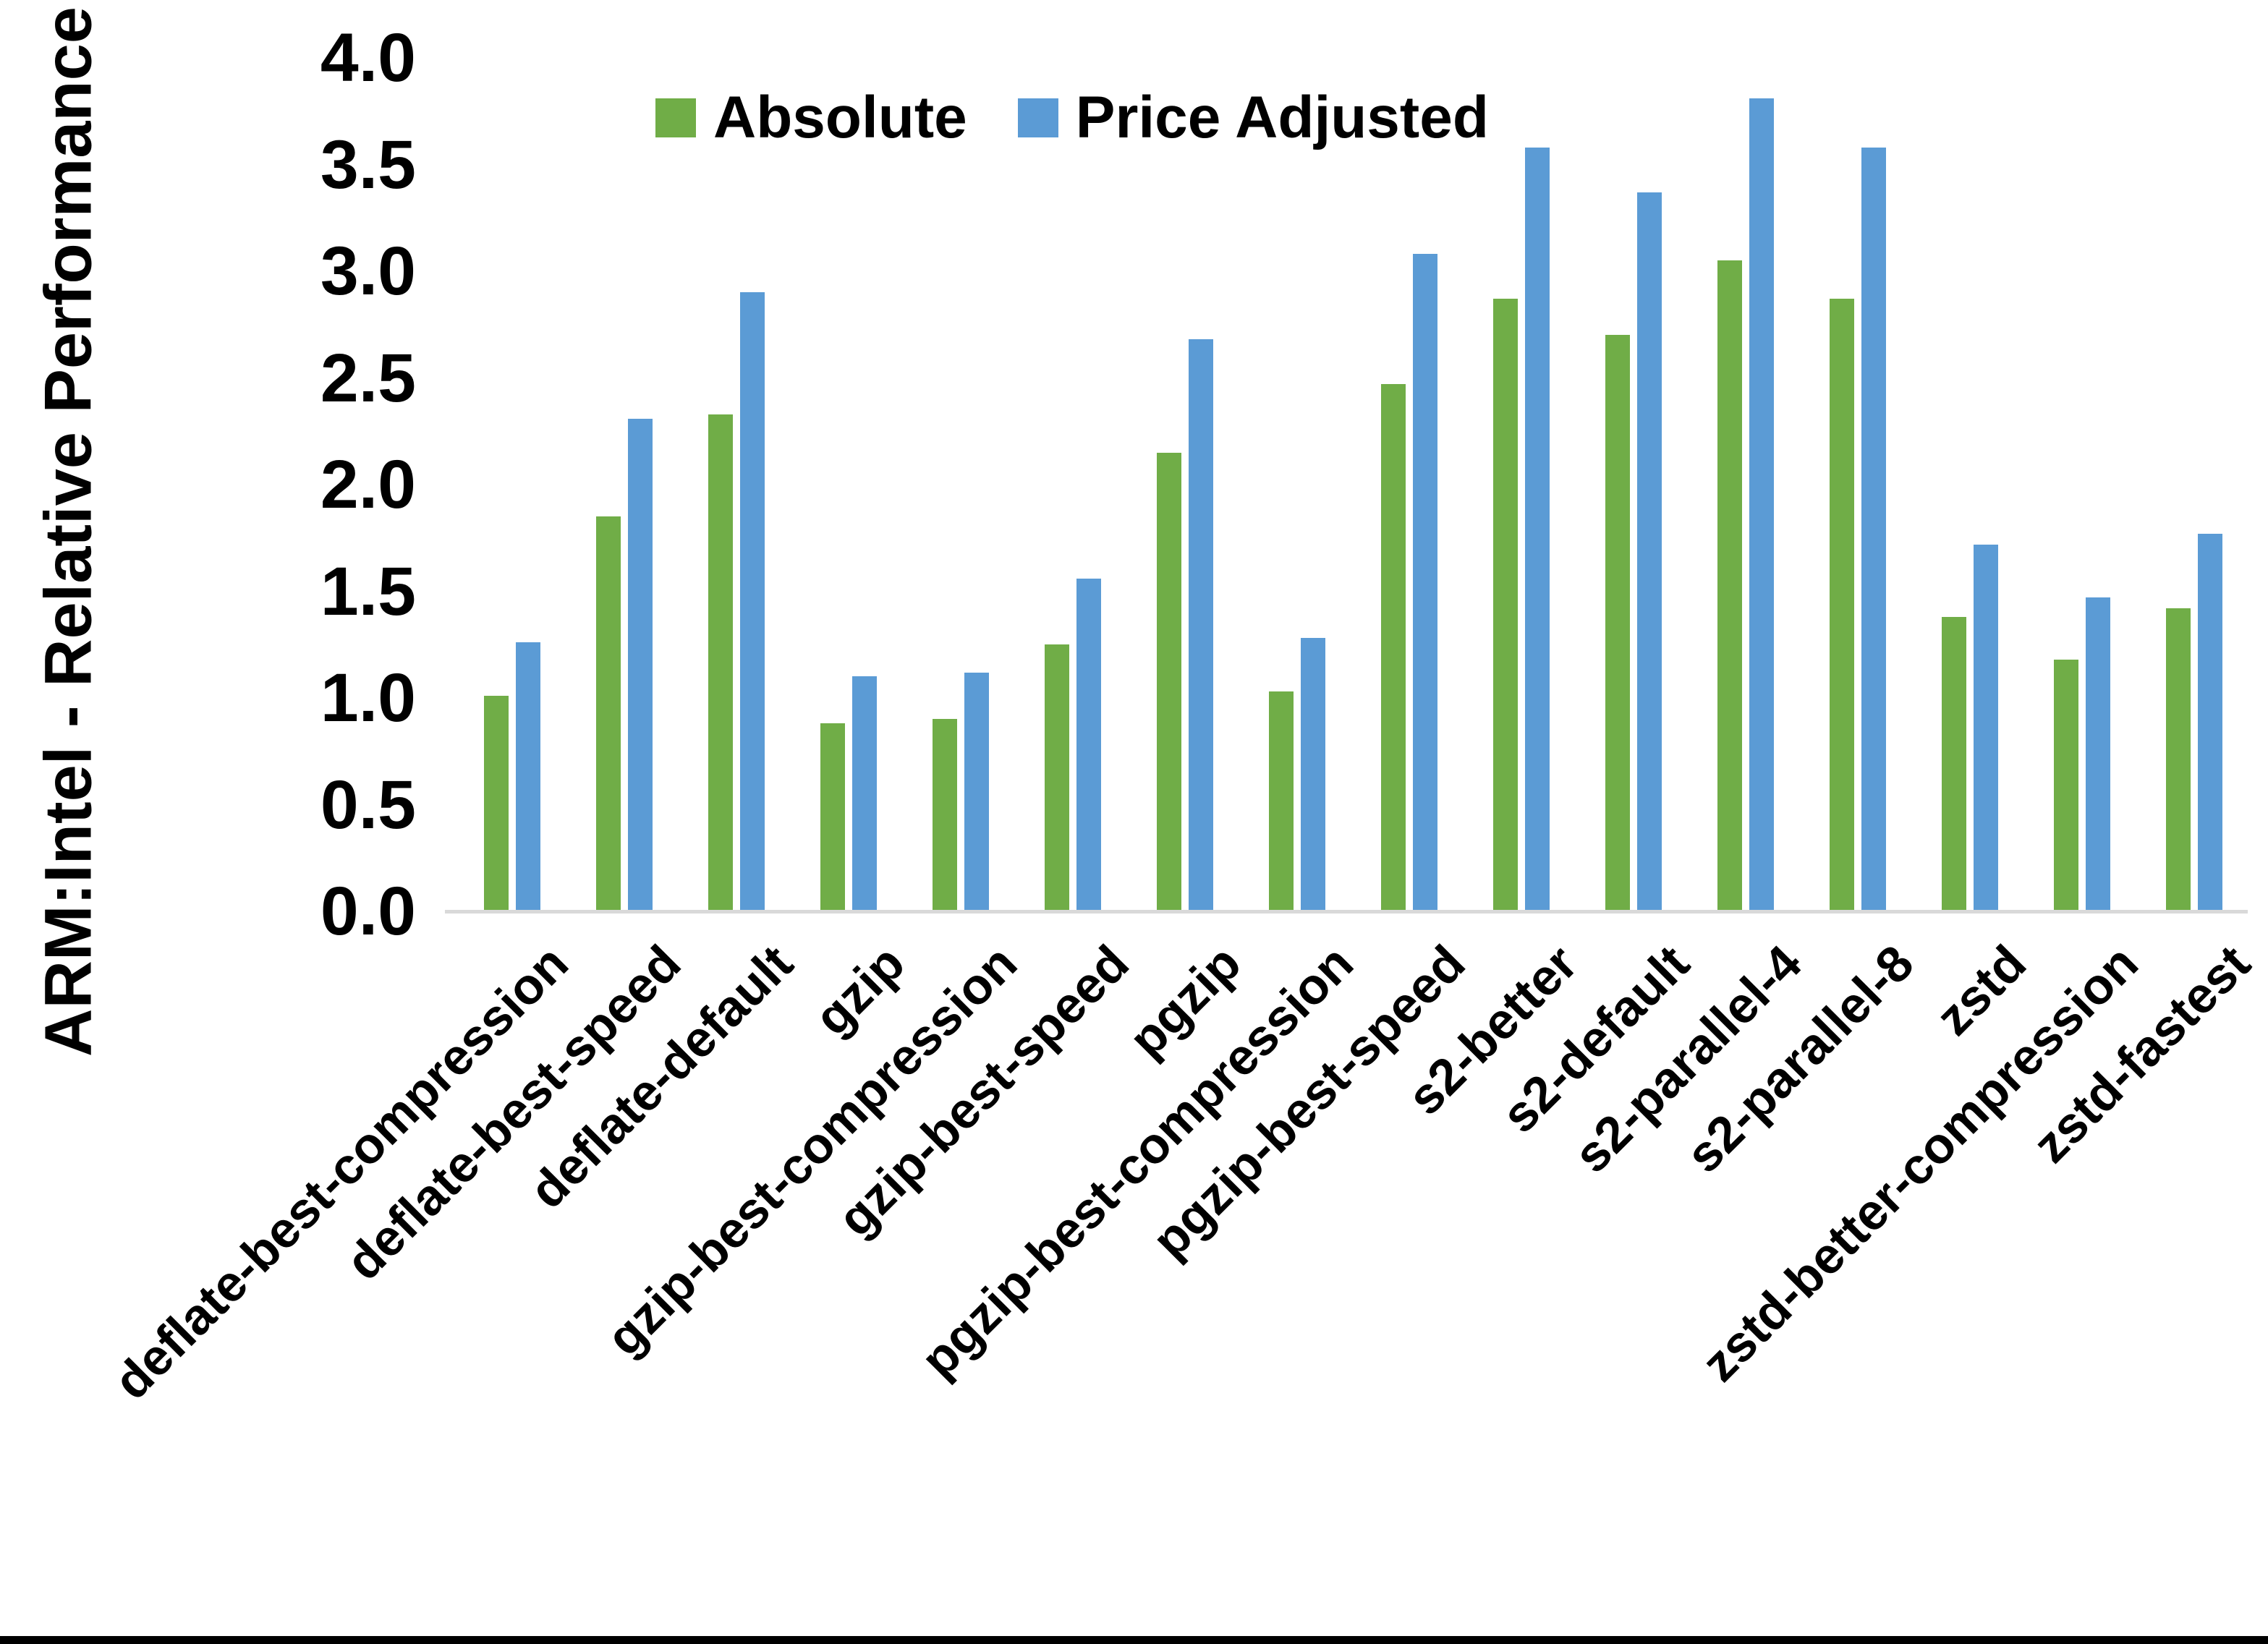 The image size is (2268, 1644). Describe the element at coordinates (368, 58) in the screenshot. I see `y-tick-label-4.0: 4.0` at that location.